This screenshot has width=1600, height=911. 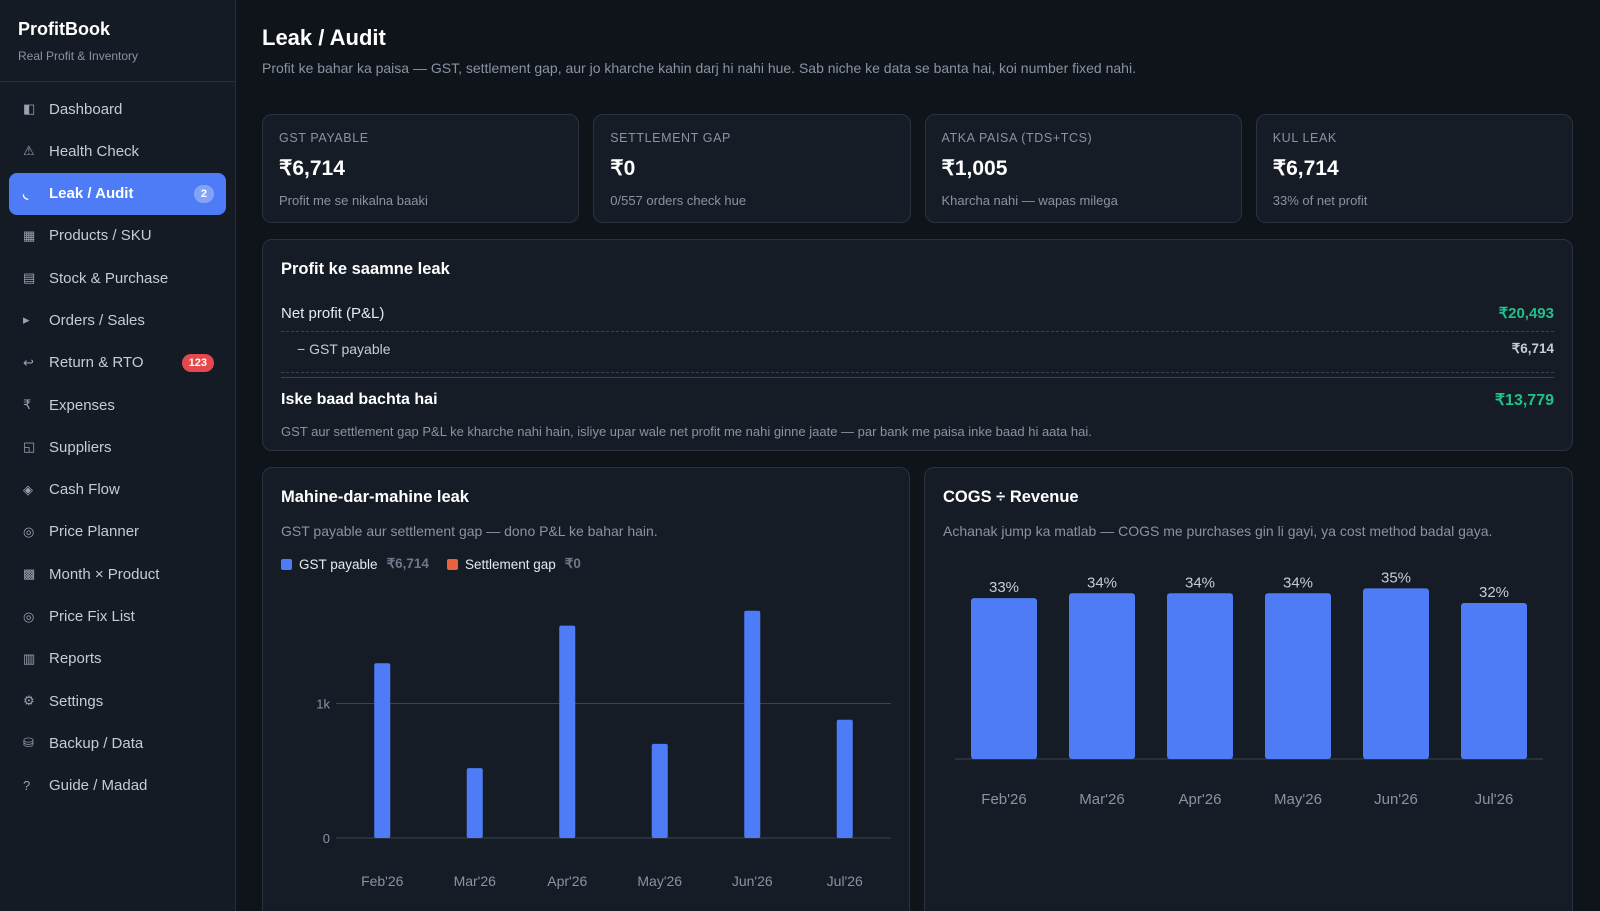 I want to click on sidebar-item-settings: ⚙ Settings, so click(x=117, y=701).